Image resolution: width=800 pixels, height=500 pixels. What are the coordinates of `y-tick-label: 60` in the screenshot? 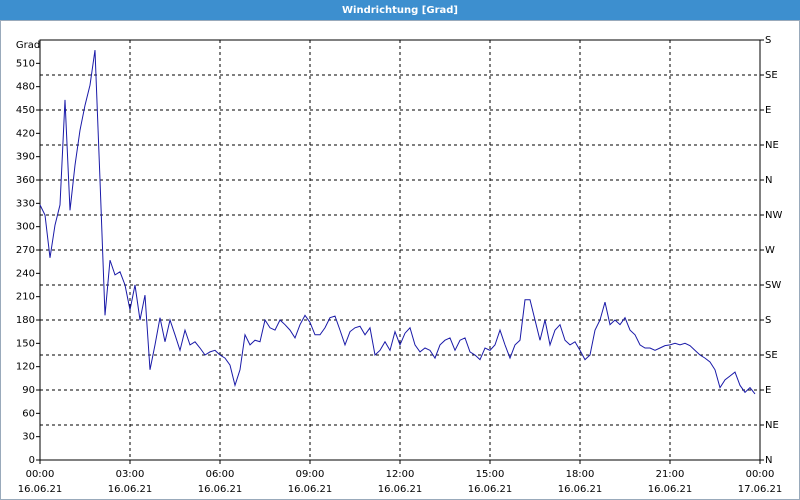 It's located at (28, 413).